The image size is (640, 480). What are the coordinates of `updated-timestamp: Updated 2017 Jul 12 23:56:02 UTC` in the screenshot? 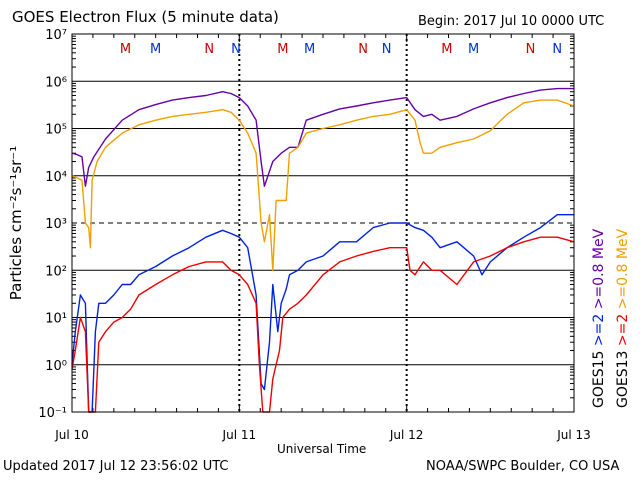 It's located at (116, 466).